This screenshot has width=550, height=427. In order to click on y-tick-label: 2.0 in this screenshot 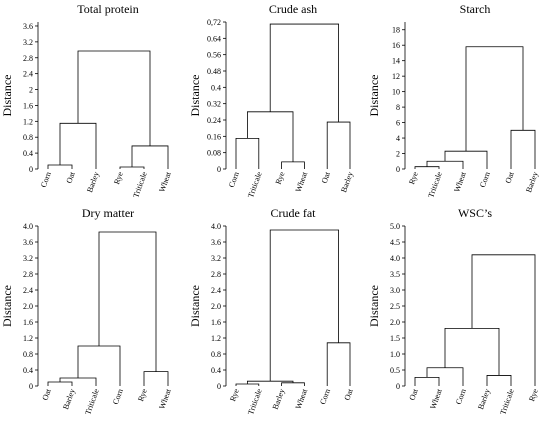, I will do `click(216, 306)`.